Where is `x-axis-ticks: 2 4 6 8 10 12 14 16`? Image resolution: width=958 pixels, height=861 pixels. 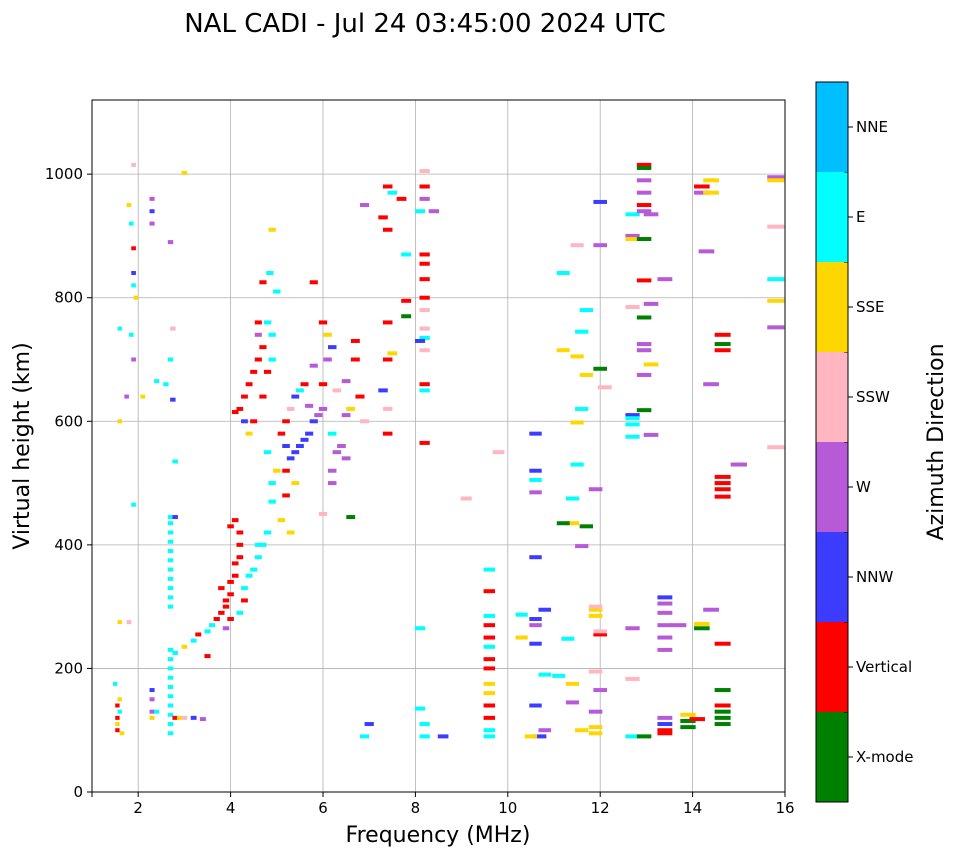
x-axis-ticks: 2 4 6 8 10 12 14 16 is located at coordinates (443, 804).